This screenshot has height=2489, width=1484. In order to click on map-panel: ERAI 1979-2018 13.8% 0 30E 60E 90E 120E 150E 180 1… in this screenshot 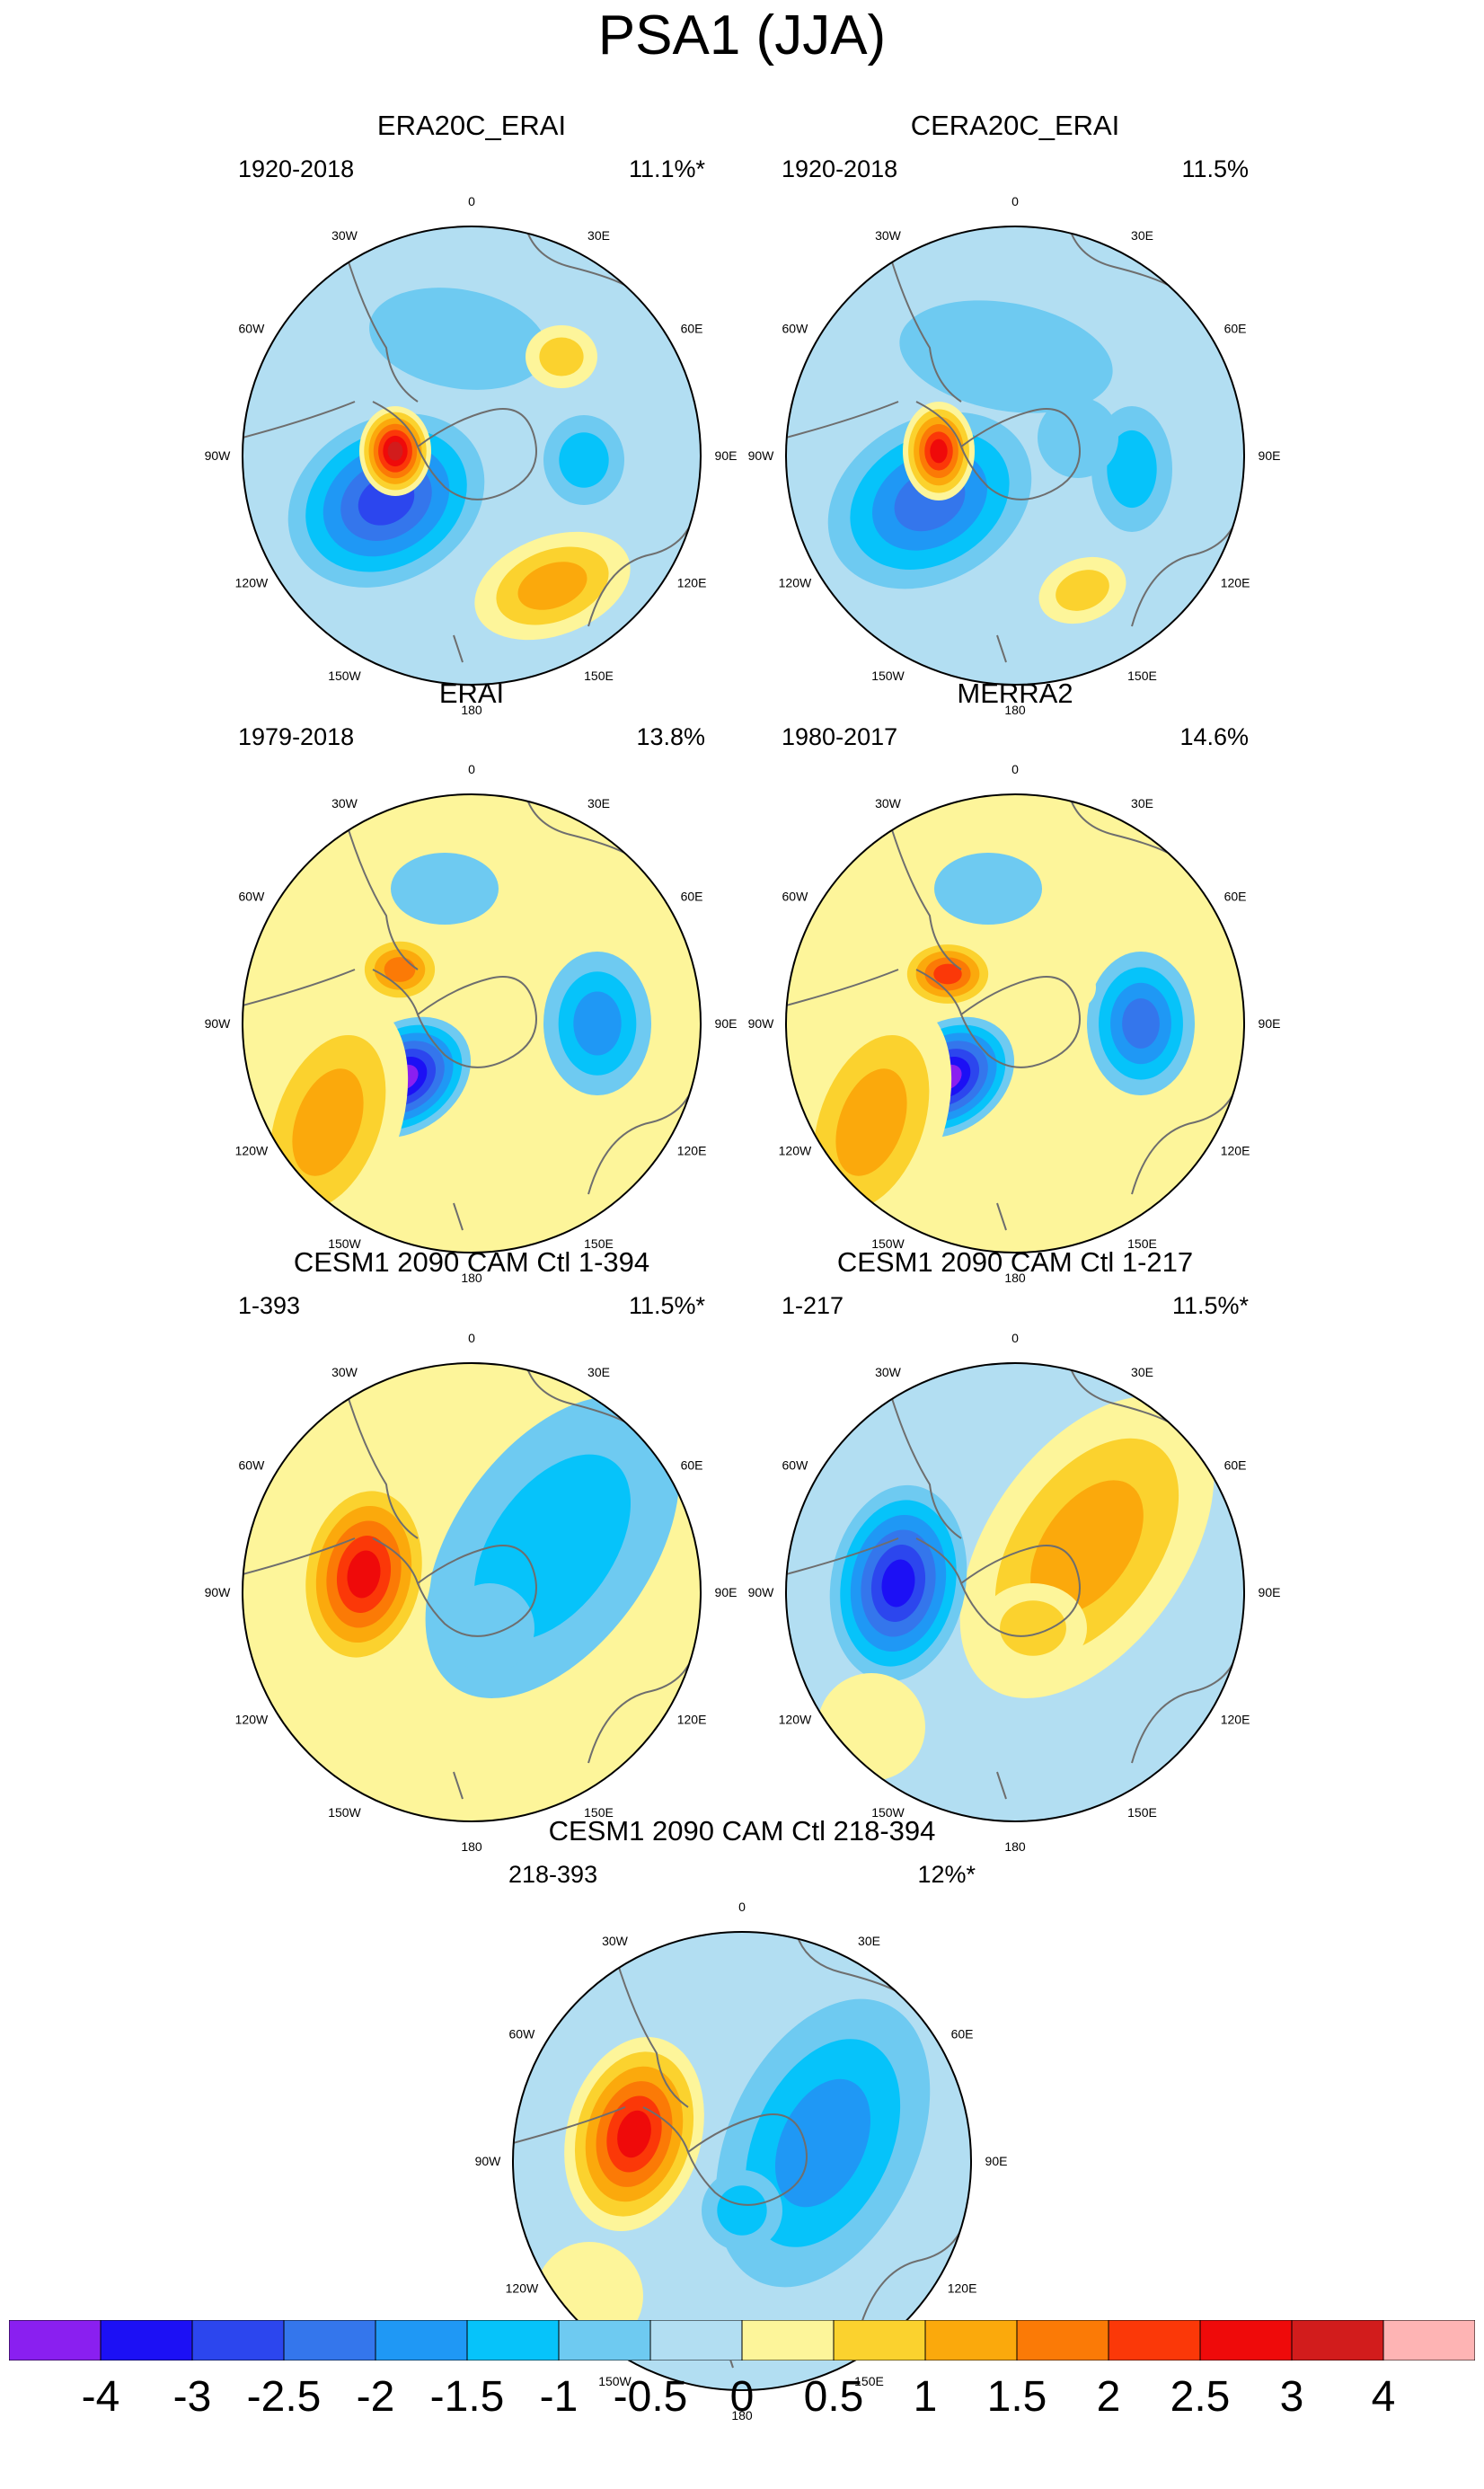, I will do `click(472, 980)`.